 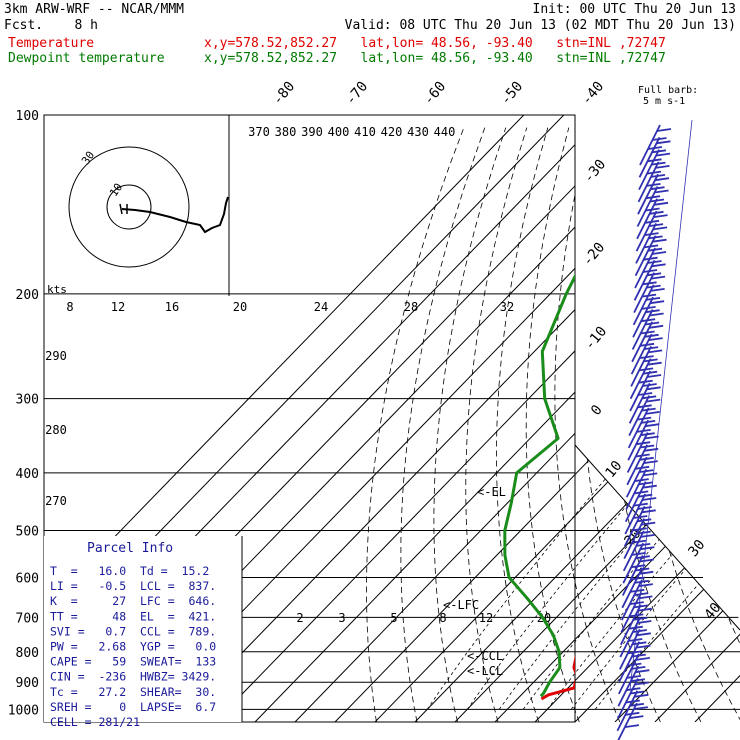 I want to click on wind-axis-line, so click(x=661, y=405).